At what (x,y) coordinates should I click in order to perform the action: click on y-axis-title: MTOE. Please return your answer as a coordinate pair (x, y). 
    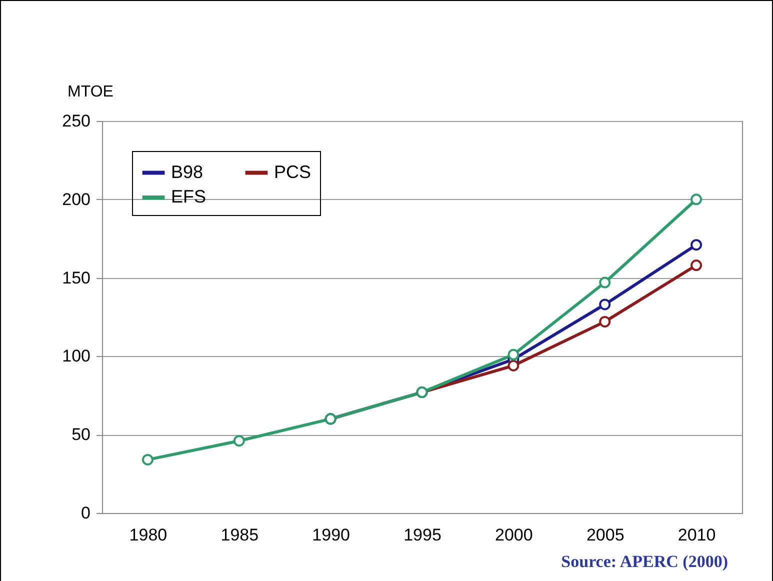
    Looking at the image, I should click on (91, 92).